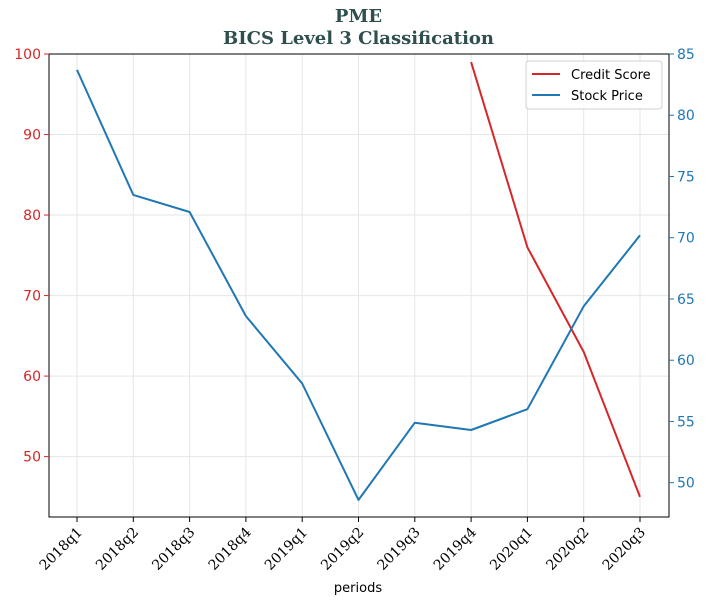 Image resolution: width=707 pixels, height=605 pixels. I want to click on left-tick-label: 100, so click(27, 55).